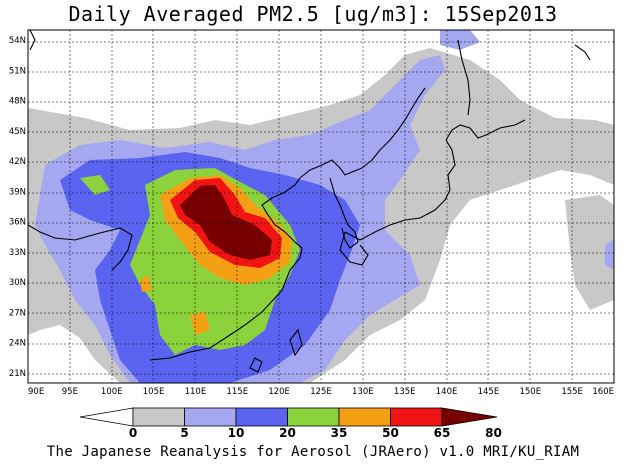 The width and height of the screenshot is (626, 466). Describe the element at coordinates (469, 417) in the screenshot. I see `colorbar-arrow-high` at that location.